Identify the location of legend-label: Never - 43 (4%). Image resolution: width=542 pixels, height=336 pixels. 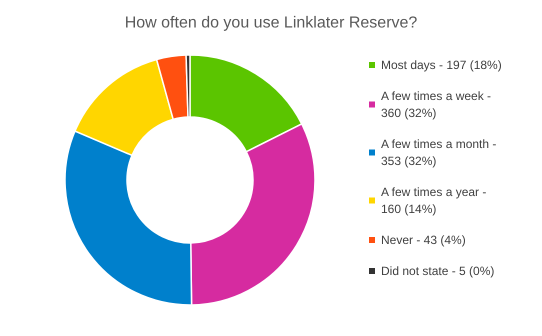
(423, 240).